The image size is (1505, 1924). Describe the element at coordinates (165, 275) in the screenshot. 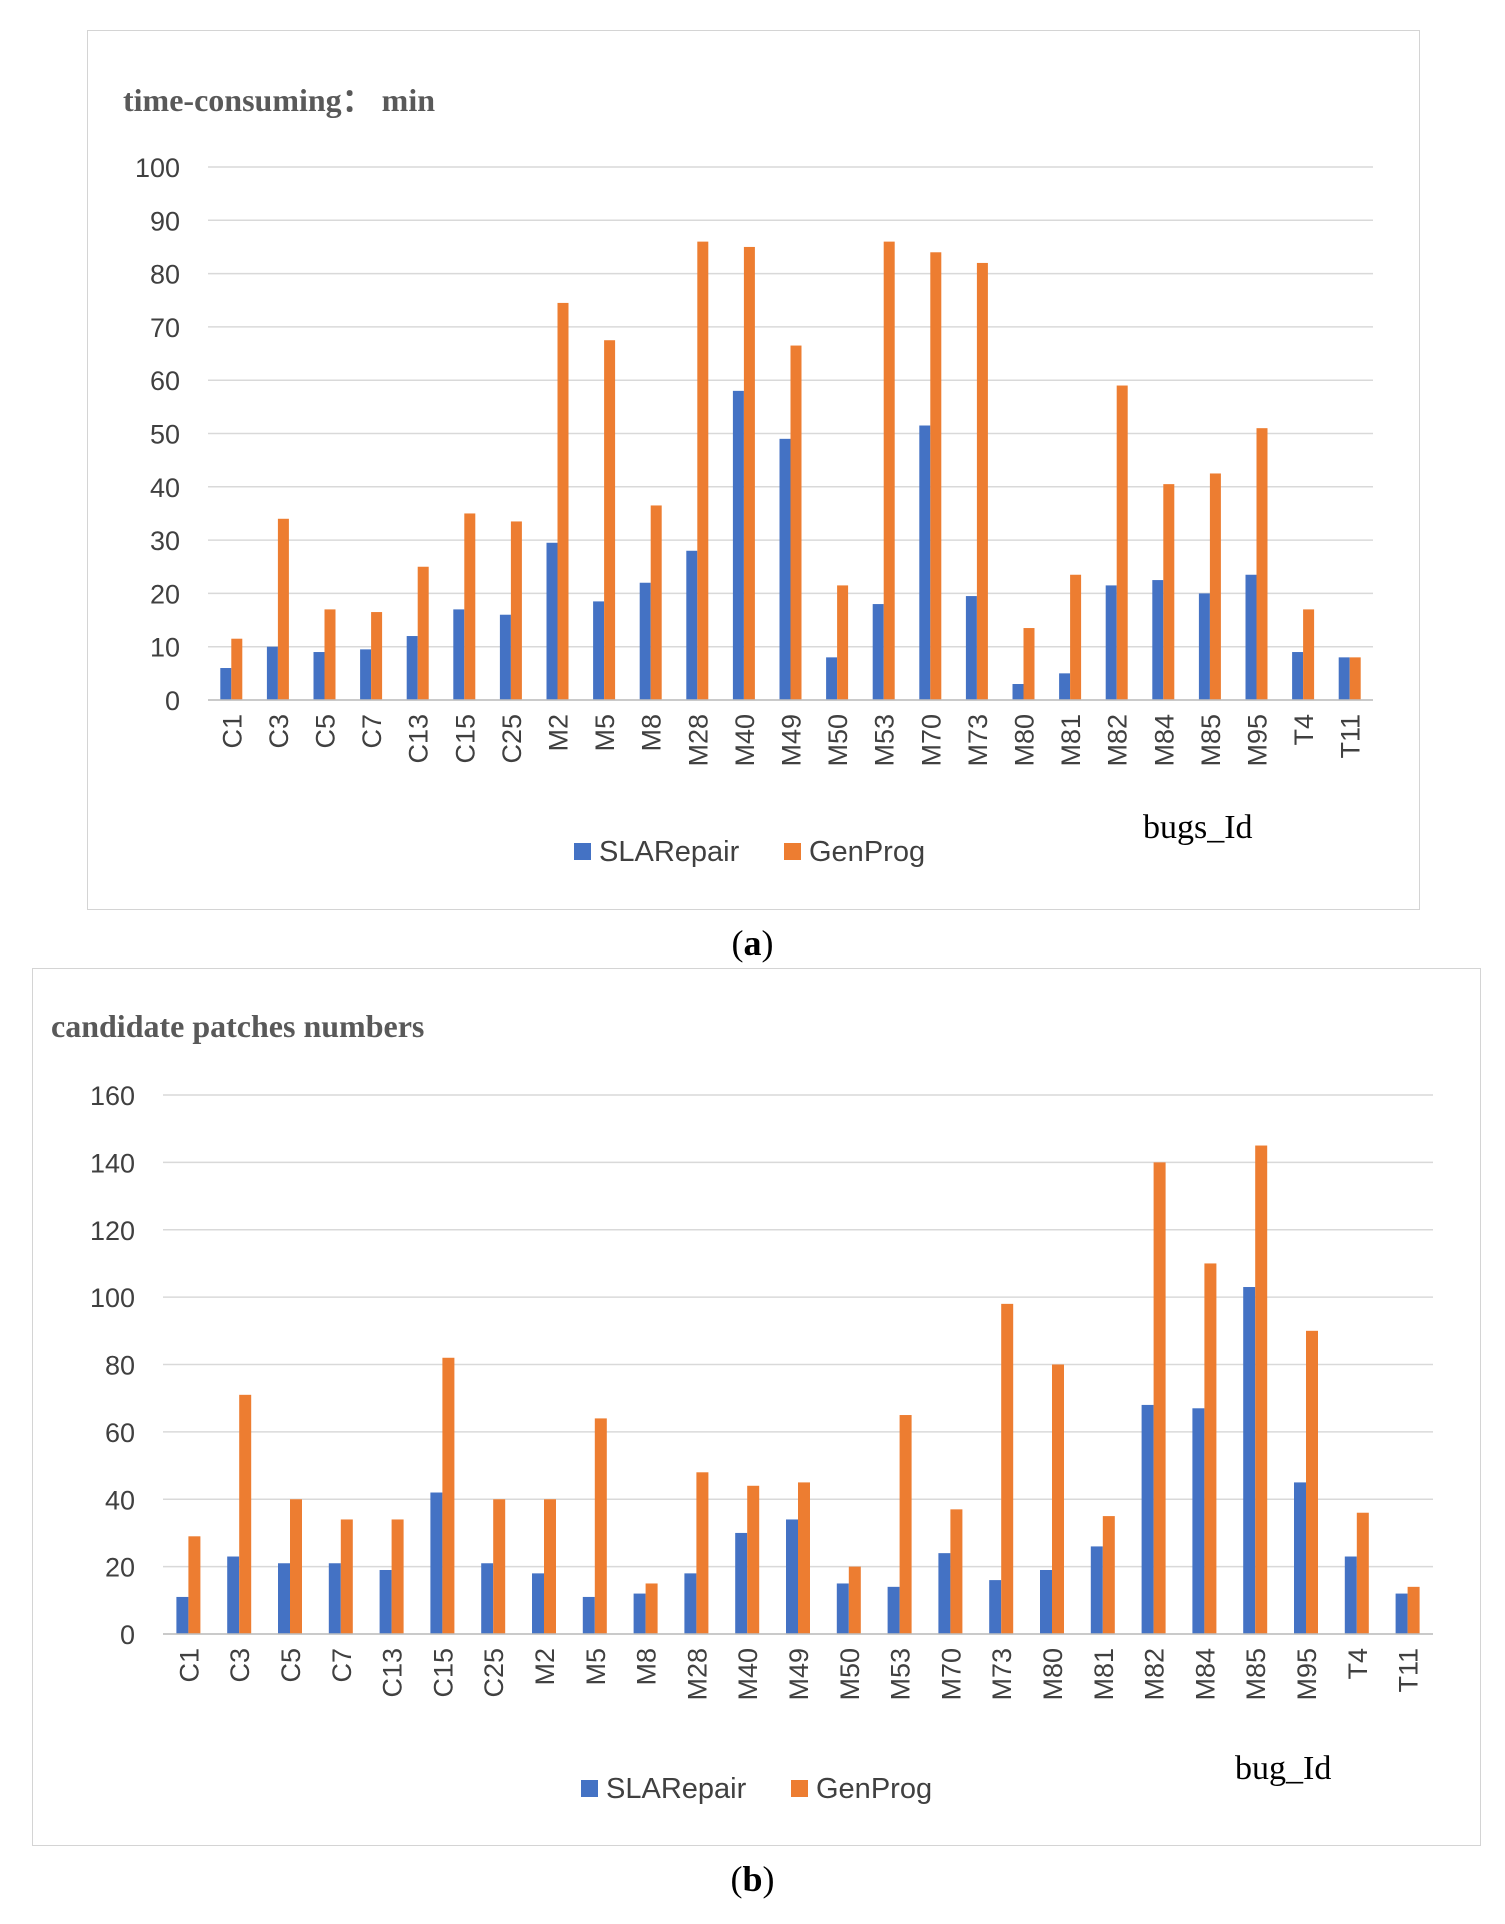

I see `y-tick-label: 80` at that location.